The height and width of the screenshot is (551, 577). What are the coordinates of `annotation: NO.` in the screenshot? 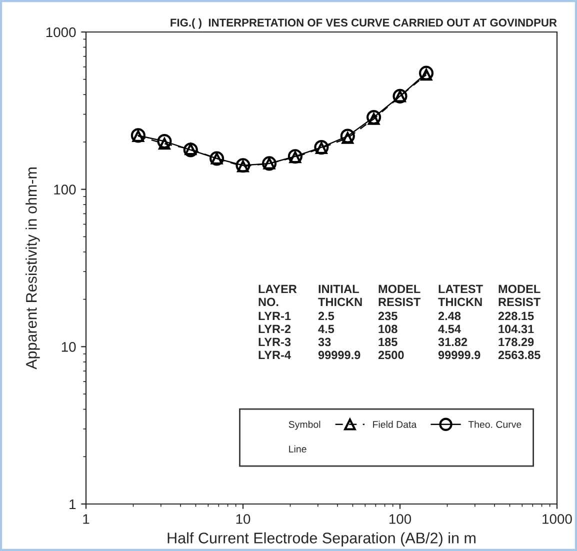 It's located at (268, 302).